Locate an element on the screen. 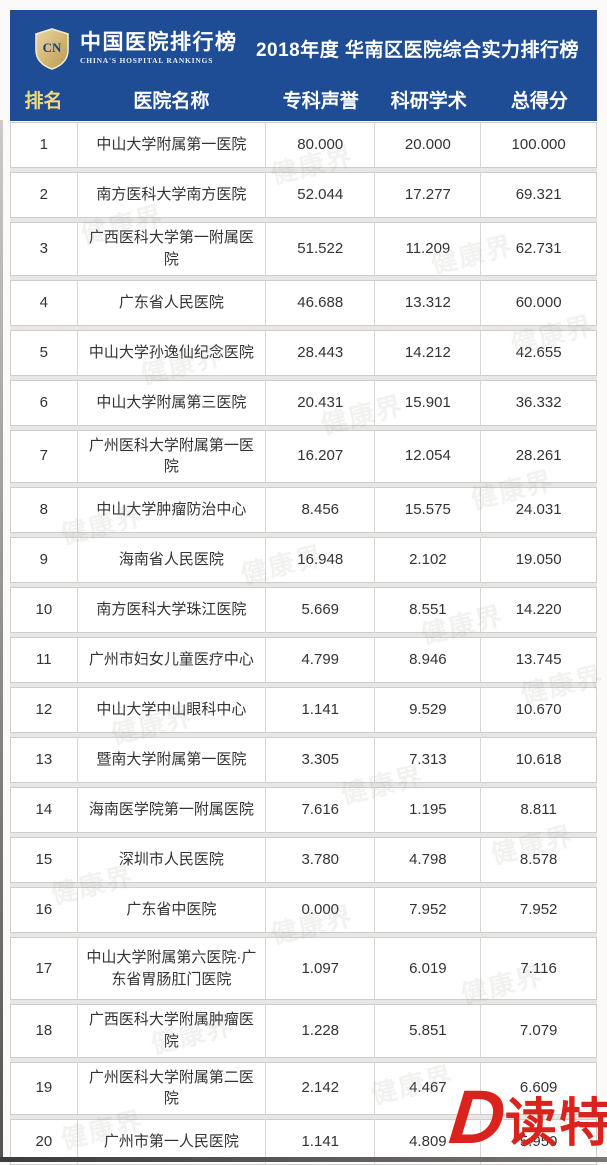 The height and width of the screenshot is (1165, 607). cell-name: 中山大学中山眼科中心 is located at coordinates (172, 710).